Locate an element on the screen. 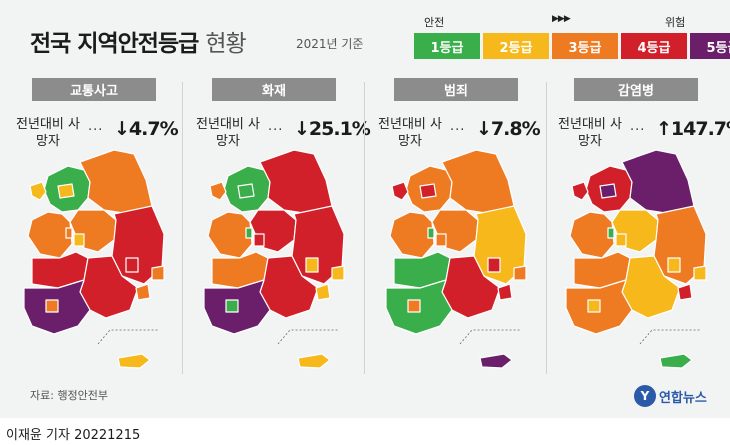 This screenshot has width=730, height=445. panel-category: 감염병 is located at coordinates (636, 89).